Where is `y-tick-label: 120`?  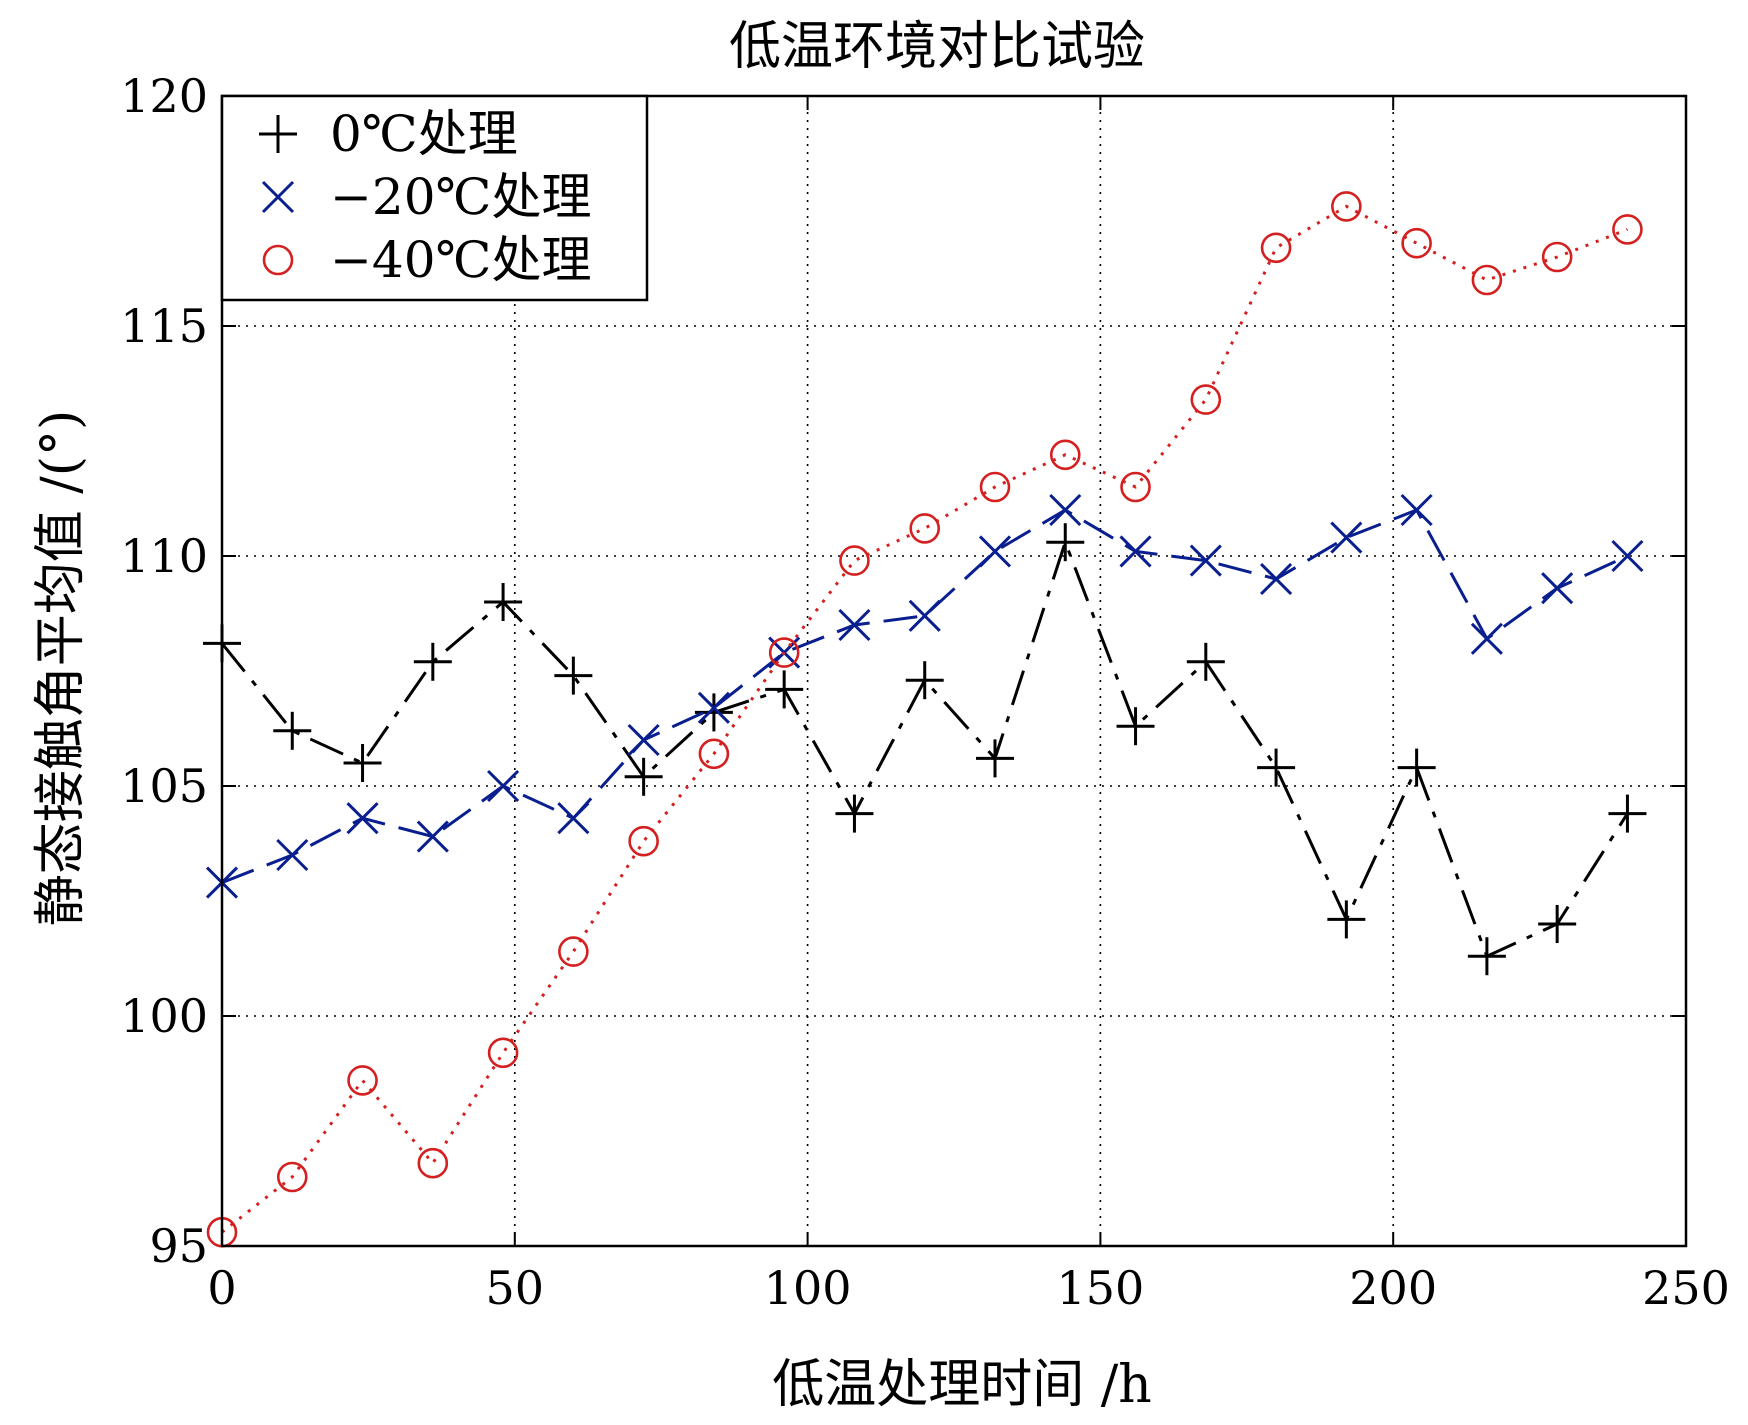 y-tick-label: 120 is located at coordinates (164, 96).